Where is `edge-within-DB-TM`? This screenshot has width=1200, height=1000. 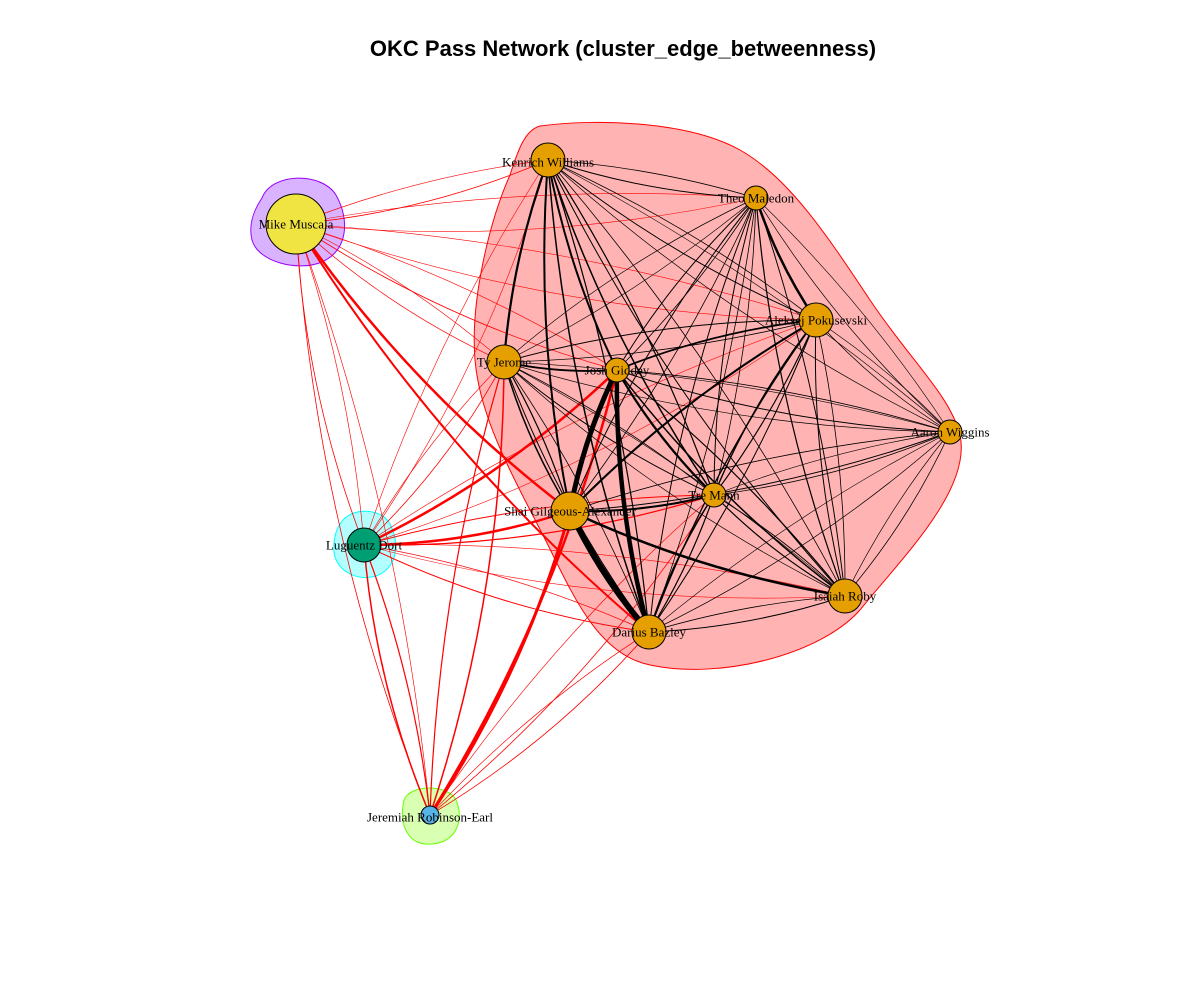
edge-within-DB-TM is located at coordinates (702, 415).